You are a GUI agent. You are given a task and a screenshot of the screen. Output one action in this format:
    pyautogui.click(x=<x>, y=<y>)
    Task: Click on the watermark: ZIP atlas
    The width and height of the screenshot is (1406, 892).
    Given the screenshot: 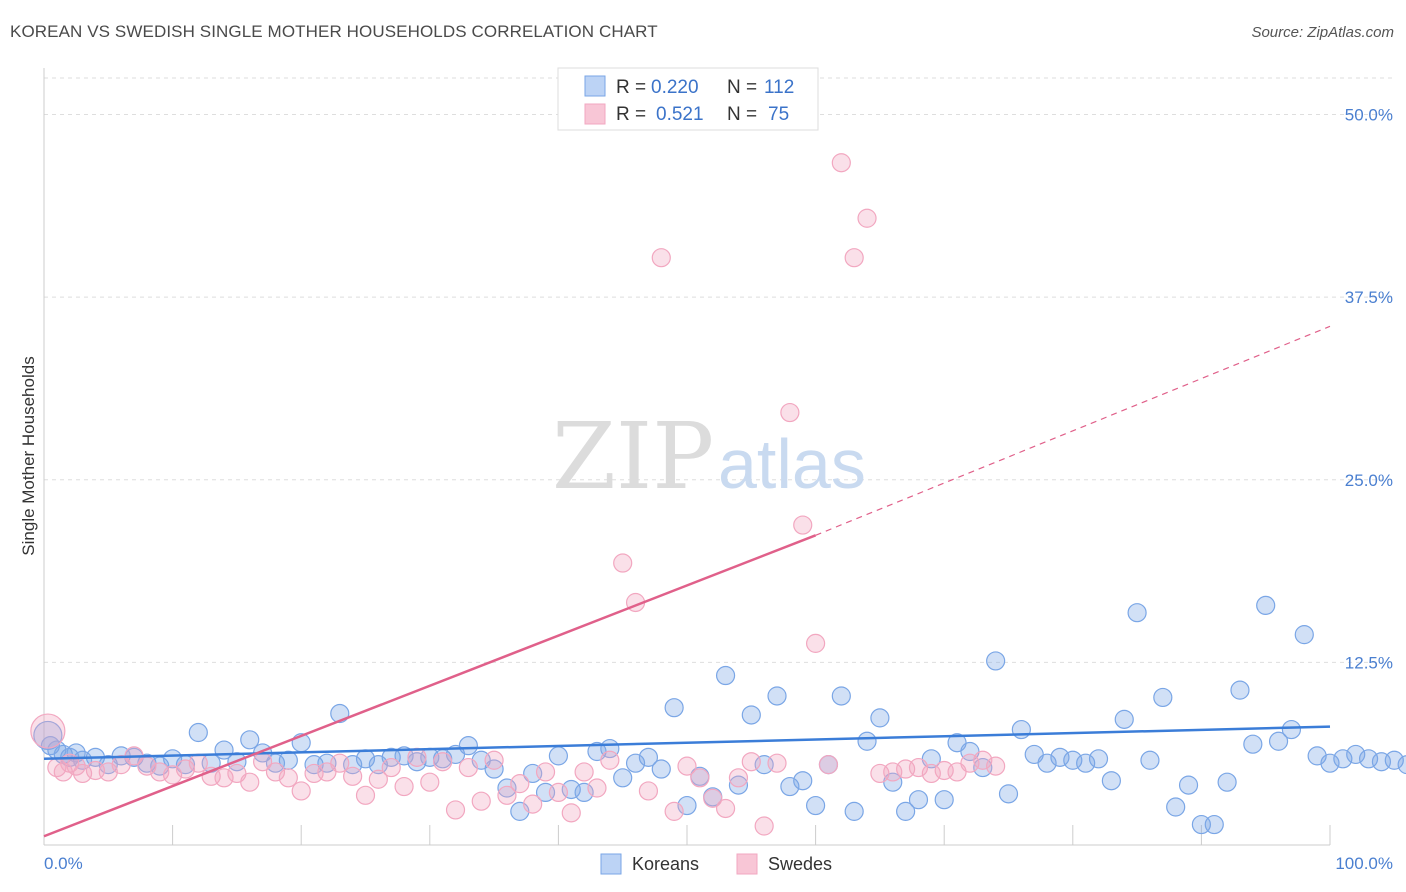 What is the action you would take?
    pyautogui.click(x=709, y=456)
    